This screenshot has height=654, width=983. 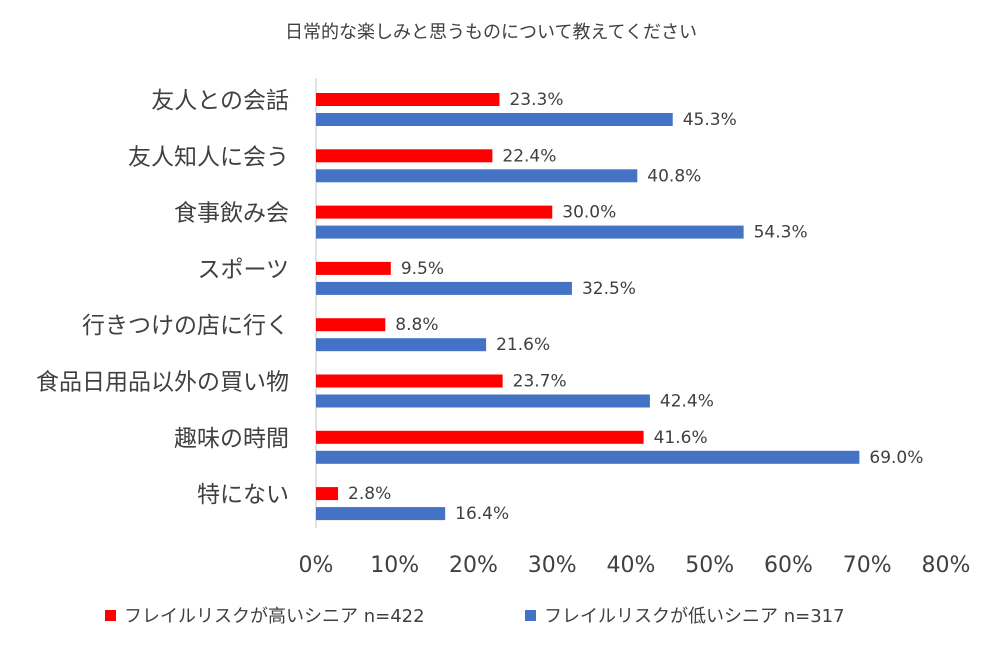 I want to click on x-tick-label: 0%, so click(x=316, y=565).